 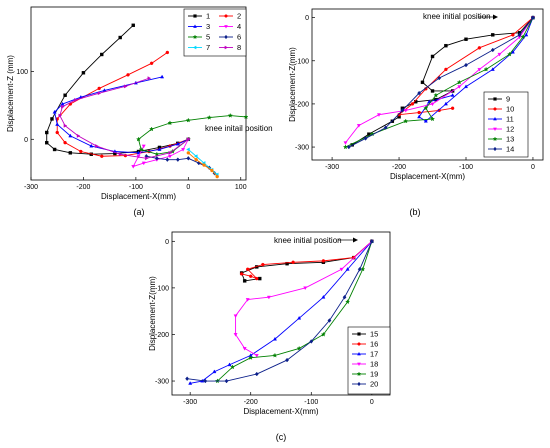 I want to click on legend-label: 20, so click(x=374, y=384).